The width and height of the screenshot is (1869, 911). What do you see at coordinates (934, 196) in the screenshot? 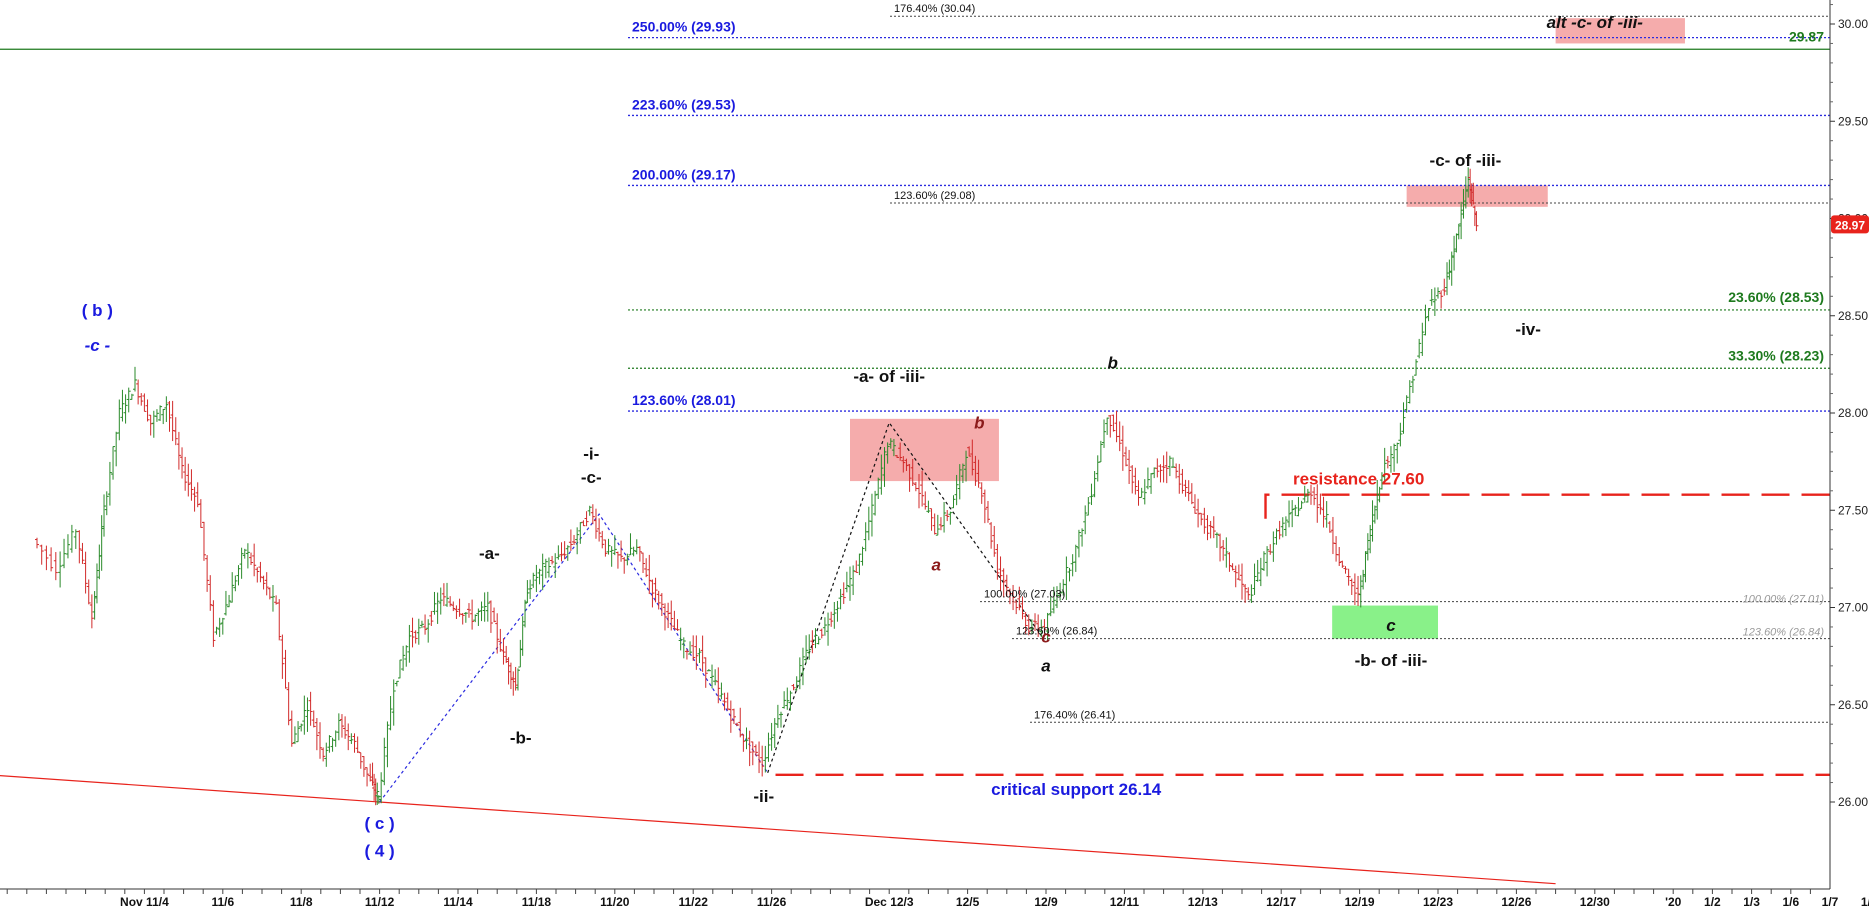
I see `fib-label-black: 123.60% (29.08)` at bounding box center [934, 196].